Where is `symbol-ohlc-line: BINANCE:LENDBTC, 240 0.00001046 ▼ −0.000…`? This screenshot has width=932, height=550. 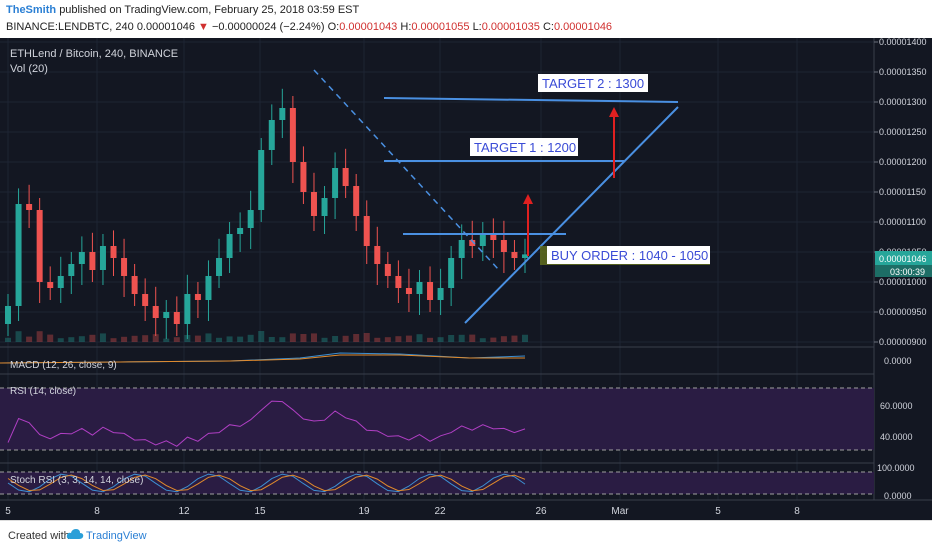 symbol-ohlc-line: BINANCE:LENDBTC, 240 0.00001046 ▼ −0.000… is located at coordinates (309, 27).